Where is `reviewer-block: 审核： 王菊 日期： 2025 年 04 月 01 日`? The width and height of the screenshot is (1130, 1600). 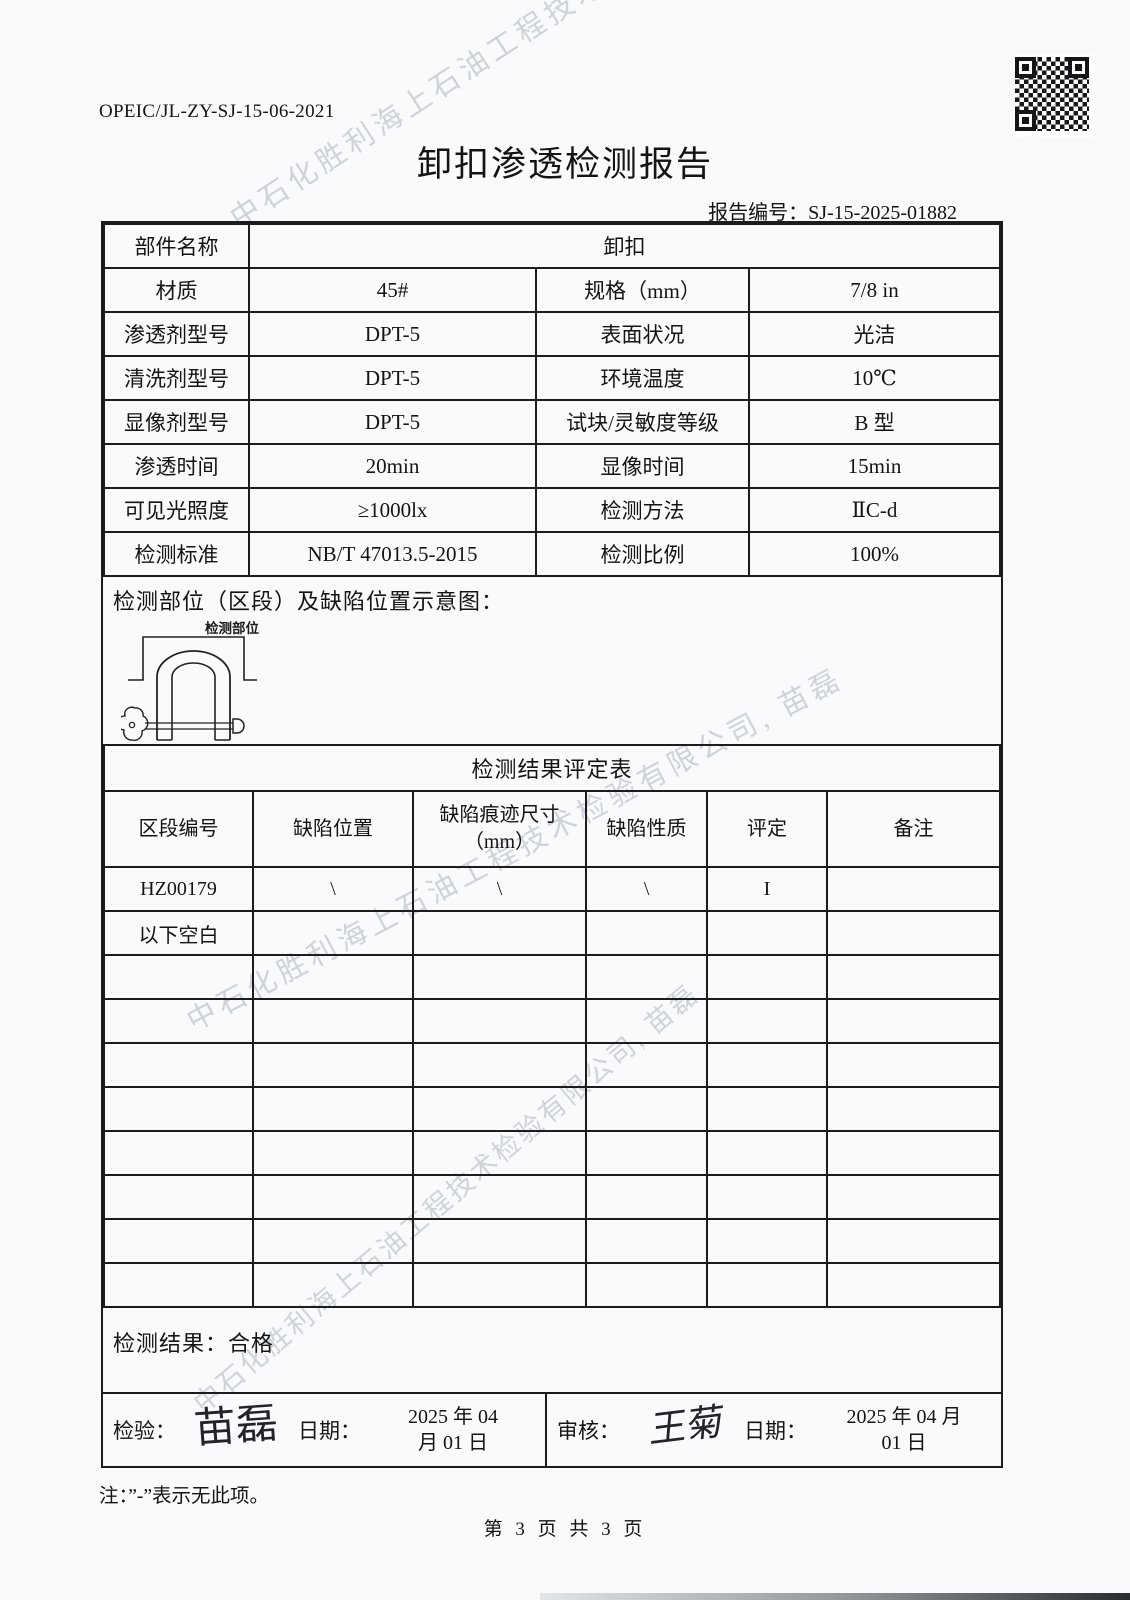 reviewer-block: 审核： 王菊 日期： 2025 年 04 月 01 日 is located at coordinates (773, 1430).